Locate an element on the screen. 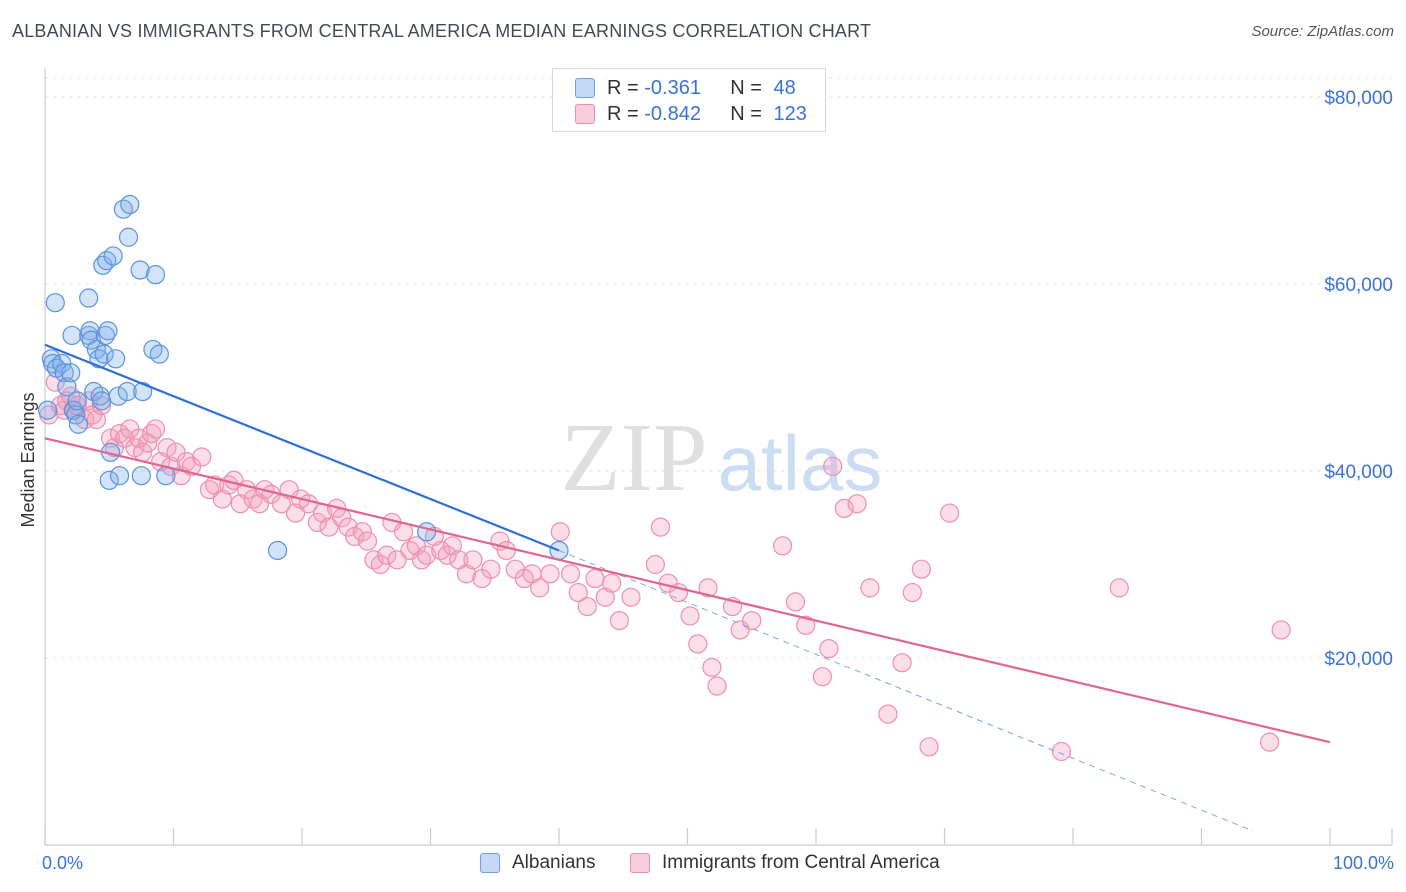 The image size is (1406, 892). legend-n-label: N = is located at coordinates (749, 87).